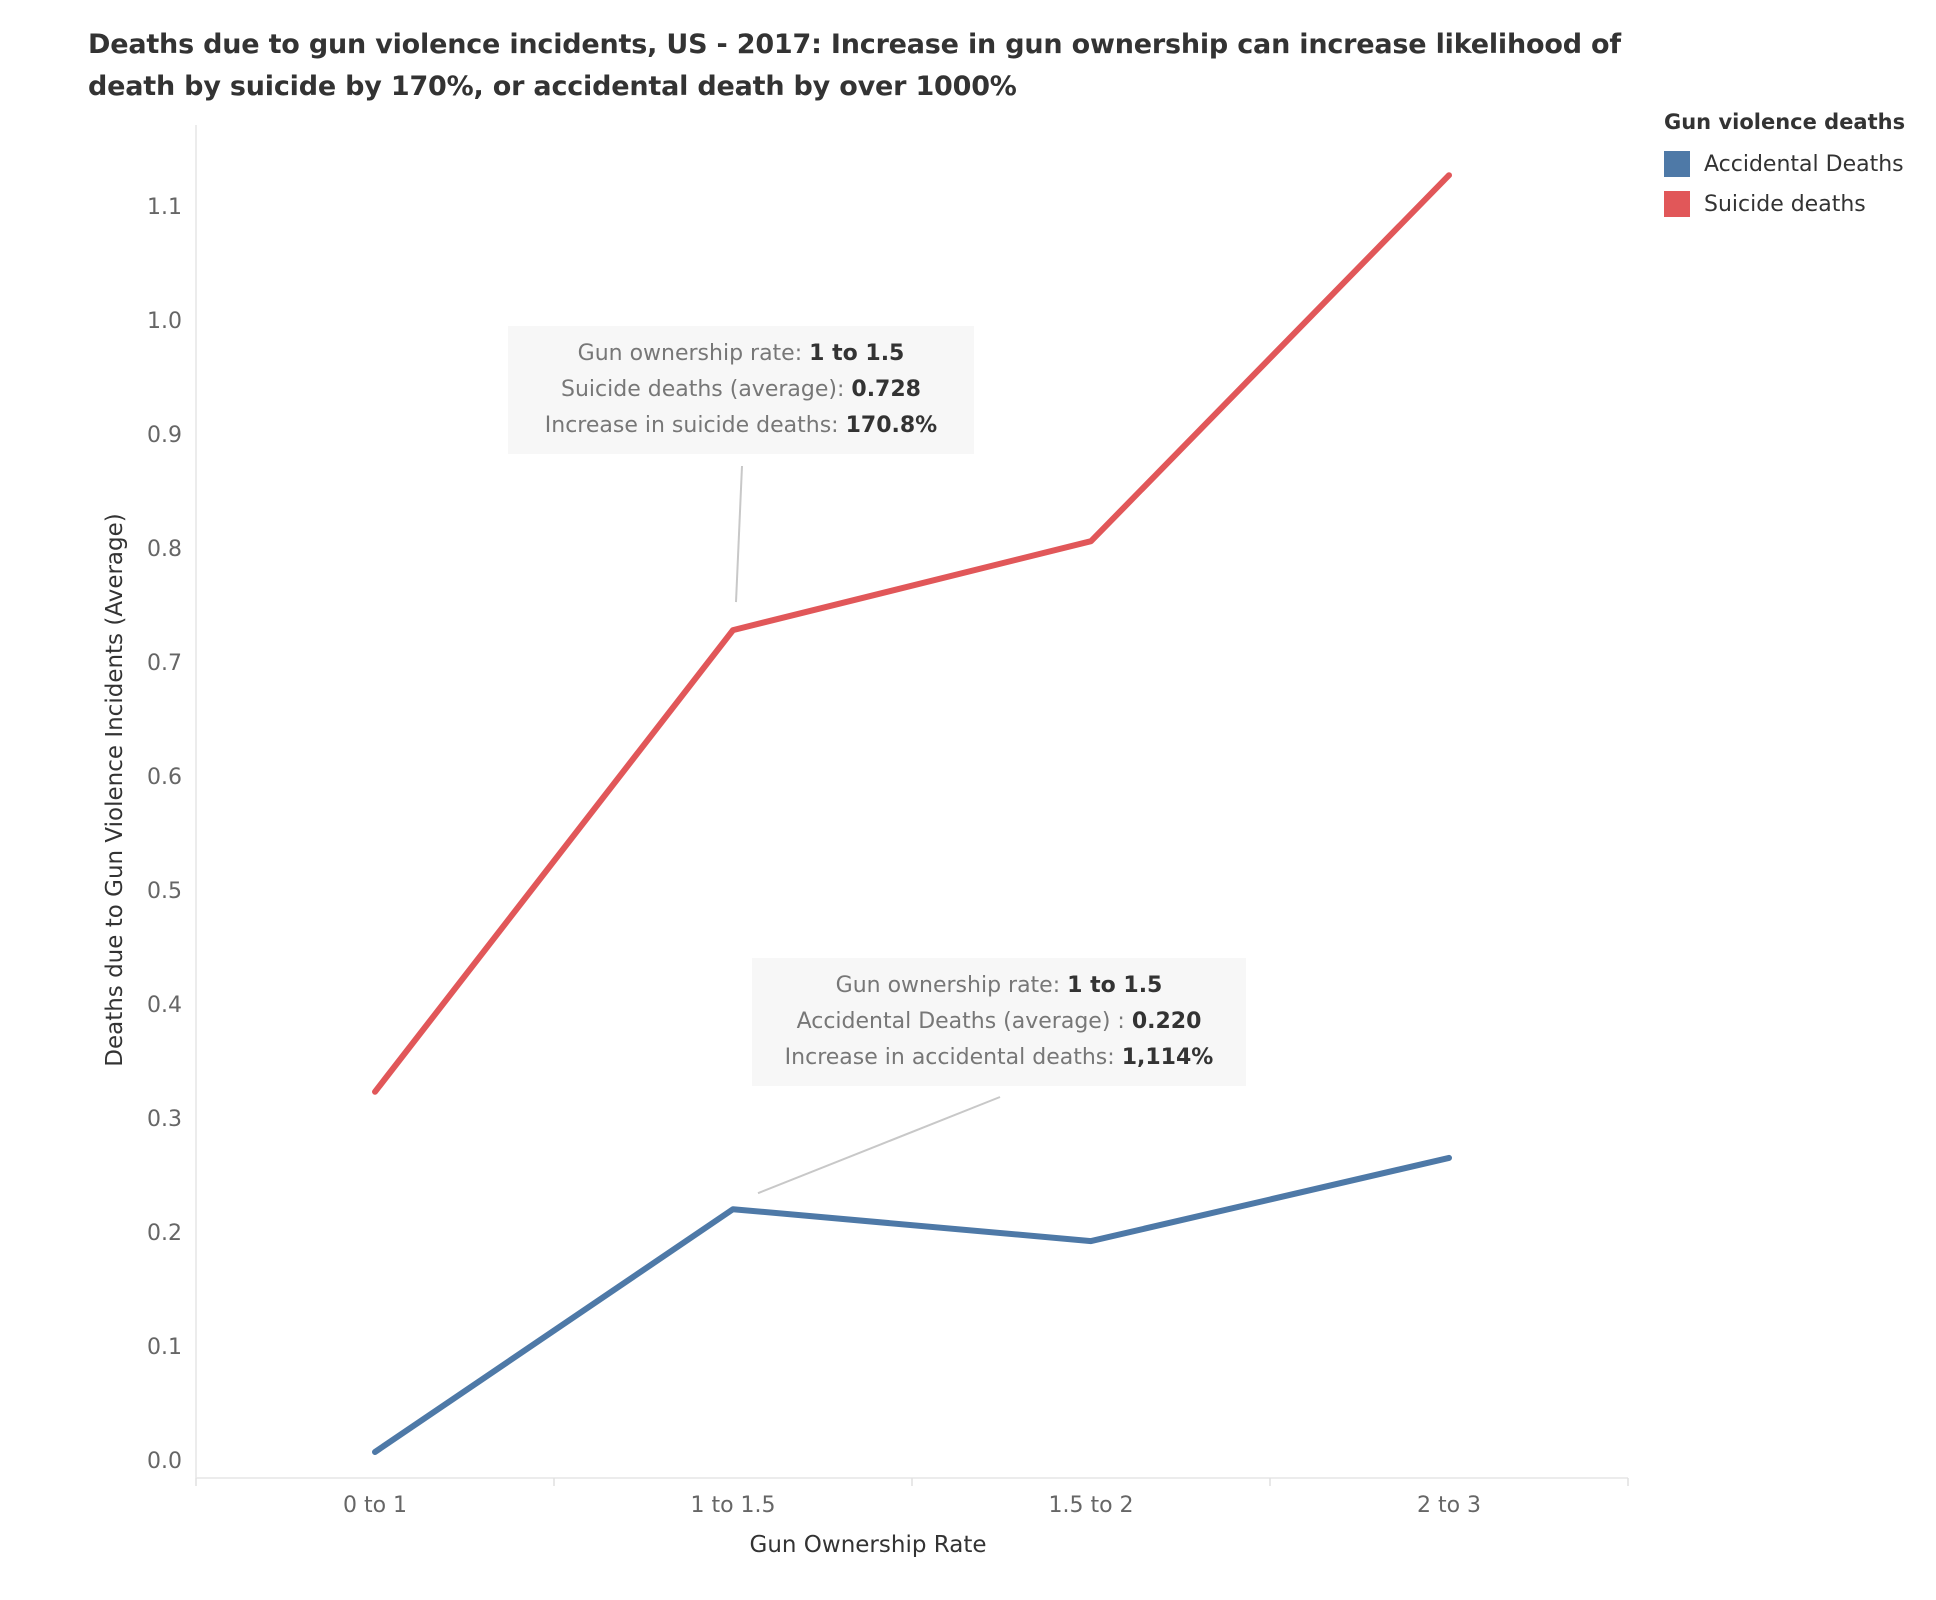  What do you see at coordinates (1449, 1505) in the screenshot?
I see `x-tick-label: 2 to 3` at bounding box center [1449, 1505].